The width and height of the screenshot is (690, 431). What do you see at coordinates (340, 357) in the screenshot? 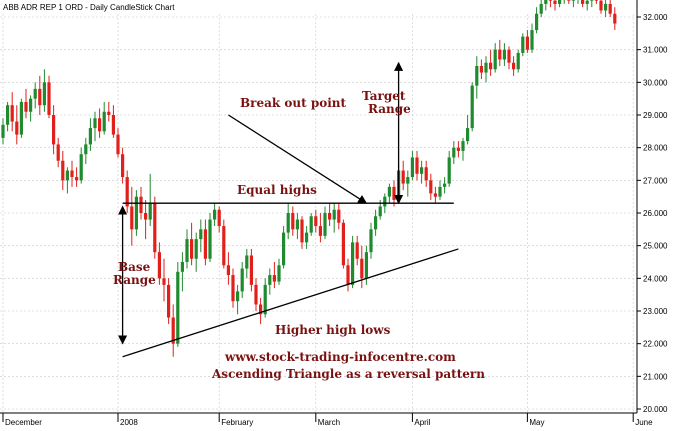
I see `website-label: www.stock-trading-infocentre.com` at bounding box center [340, 357].